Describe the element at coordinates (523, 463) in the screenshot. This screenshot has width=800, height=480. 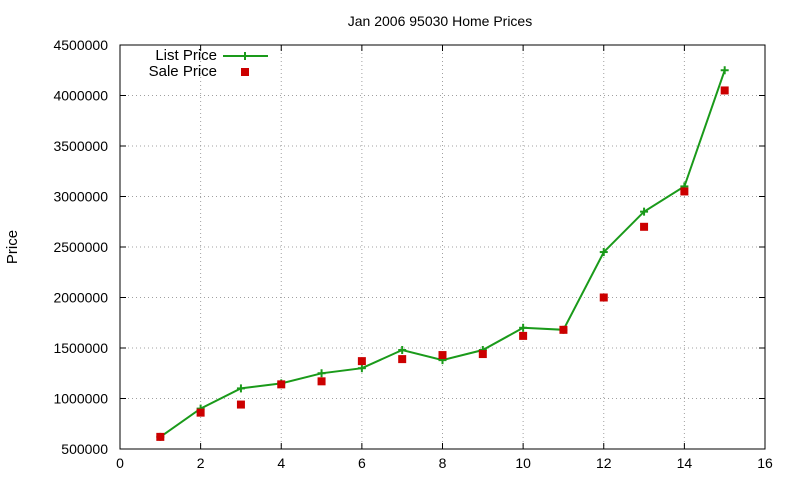
I see `x-tick-label: 10` at that location.